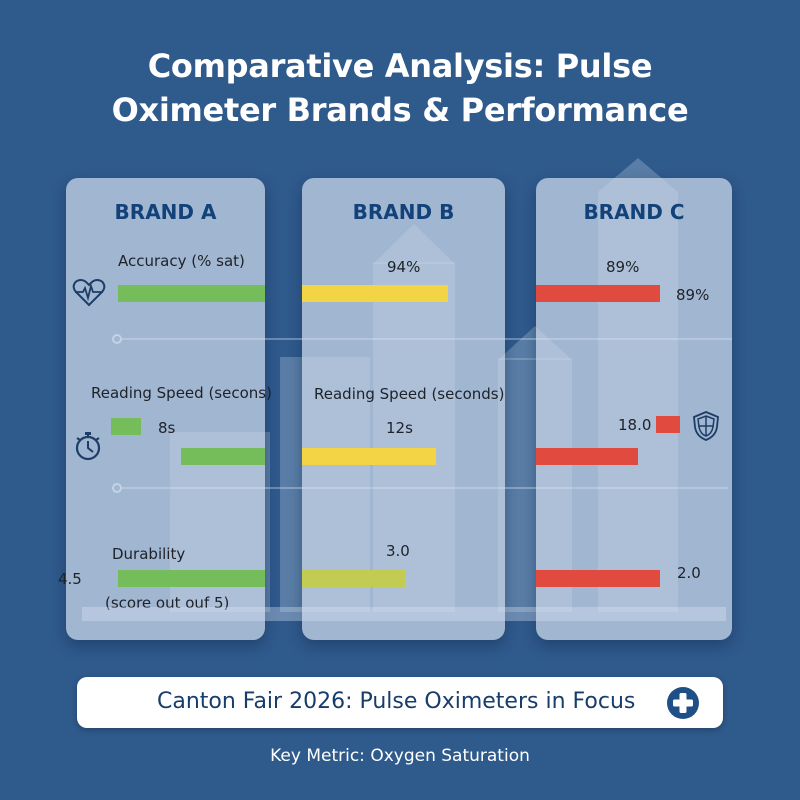 The image size is (800, 800). What do you see at coordinates (191, 293) in the screenshot?
I see `brand-a-accuracy-bar` at bounding box center [191, 293].